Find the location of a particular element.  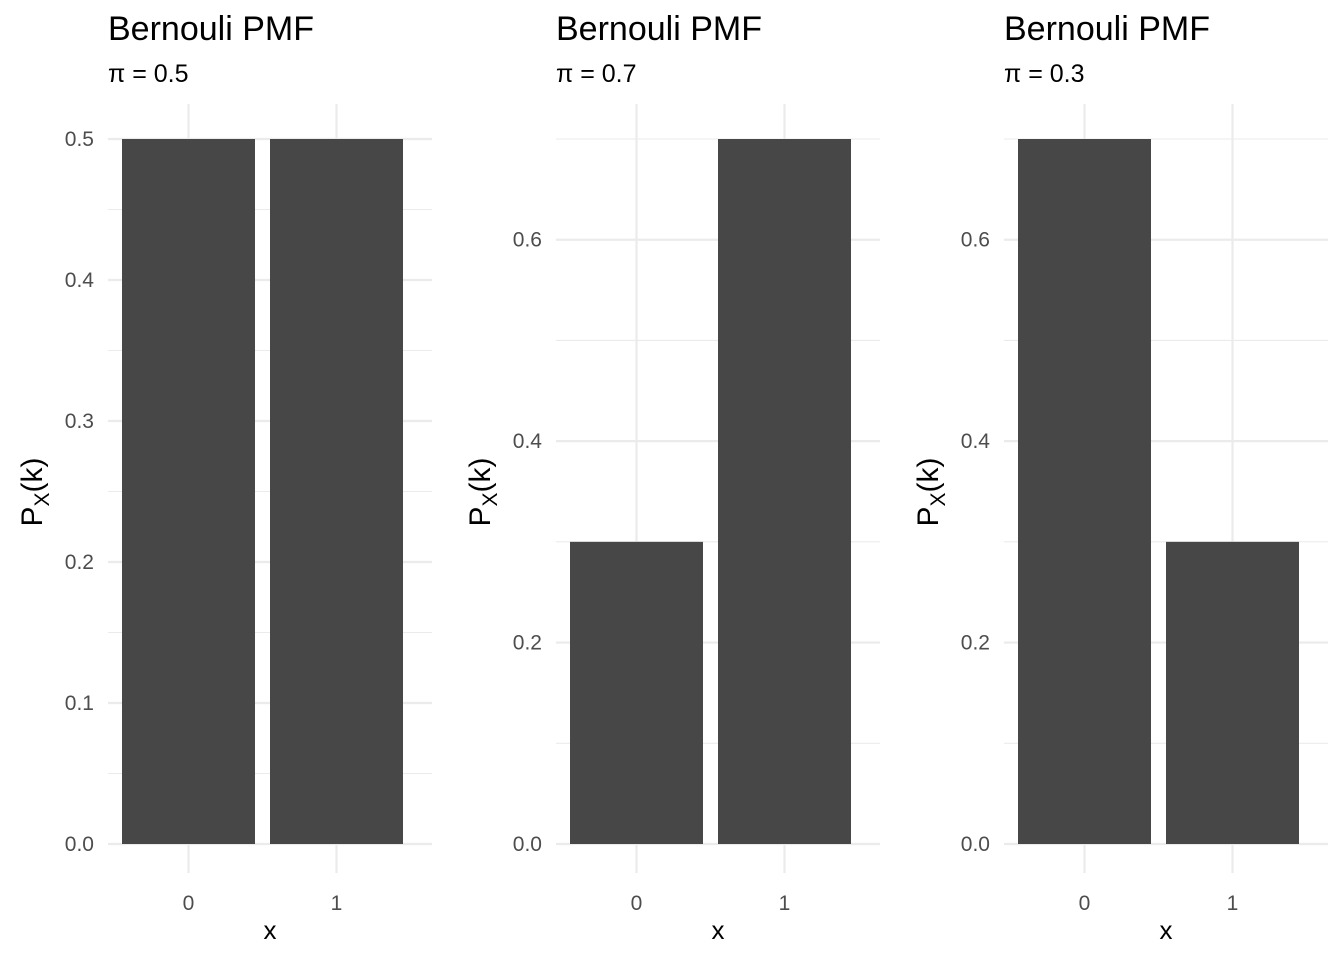

y-tick-label: 0.3 is located at coordinates (79, 421).